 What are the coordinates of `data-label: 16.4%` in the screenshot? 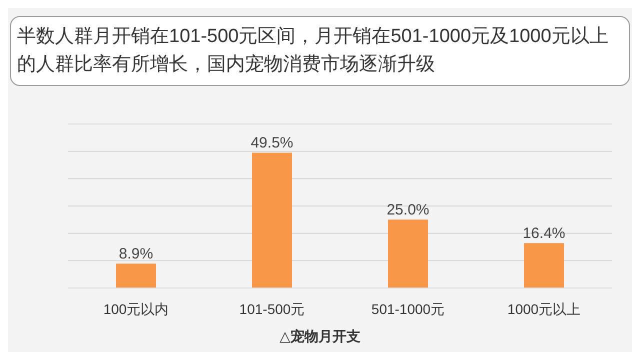 It's located at (544, 233).